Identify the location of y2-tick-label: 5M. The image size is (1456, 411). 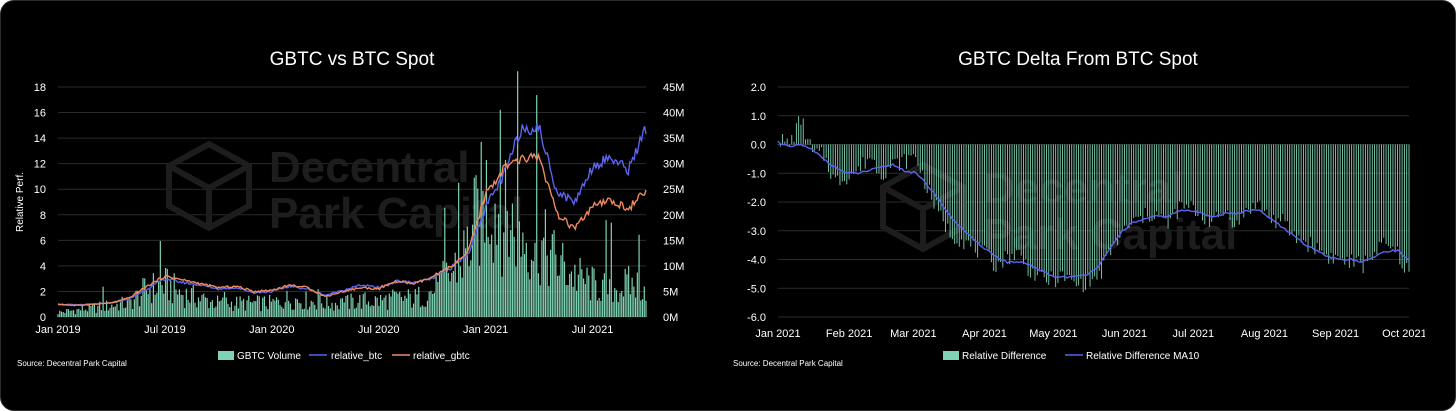
(670, 292).